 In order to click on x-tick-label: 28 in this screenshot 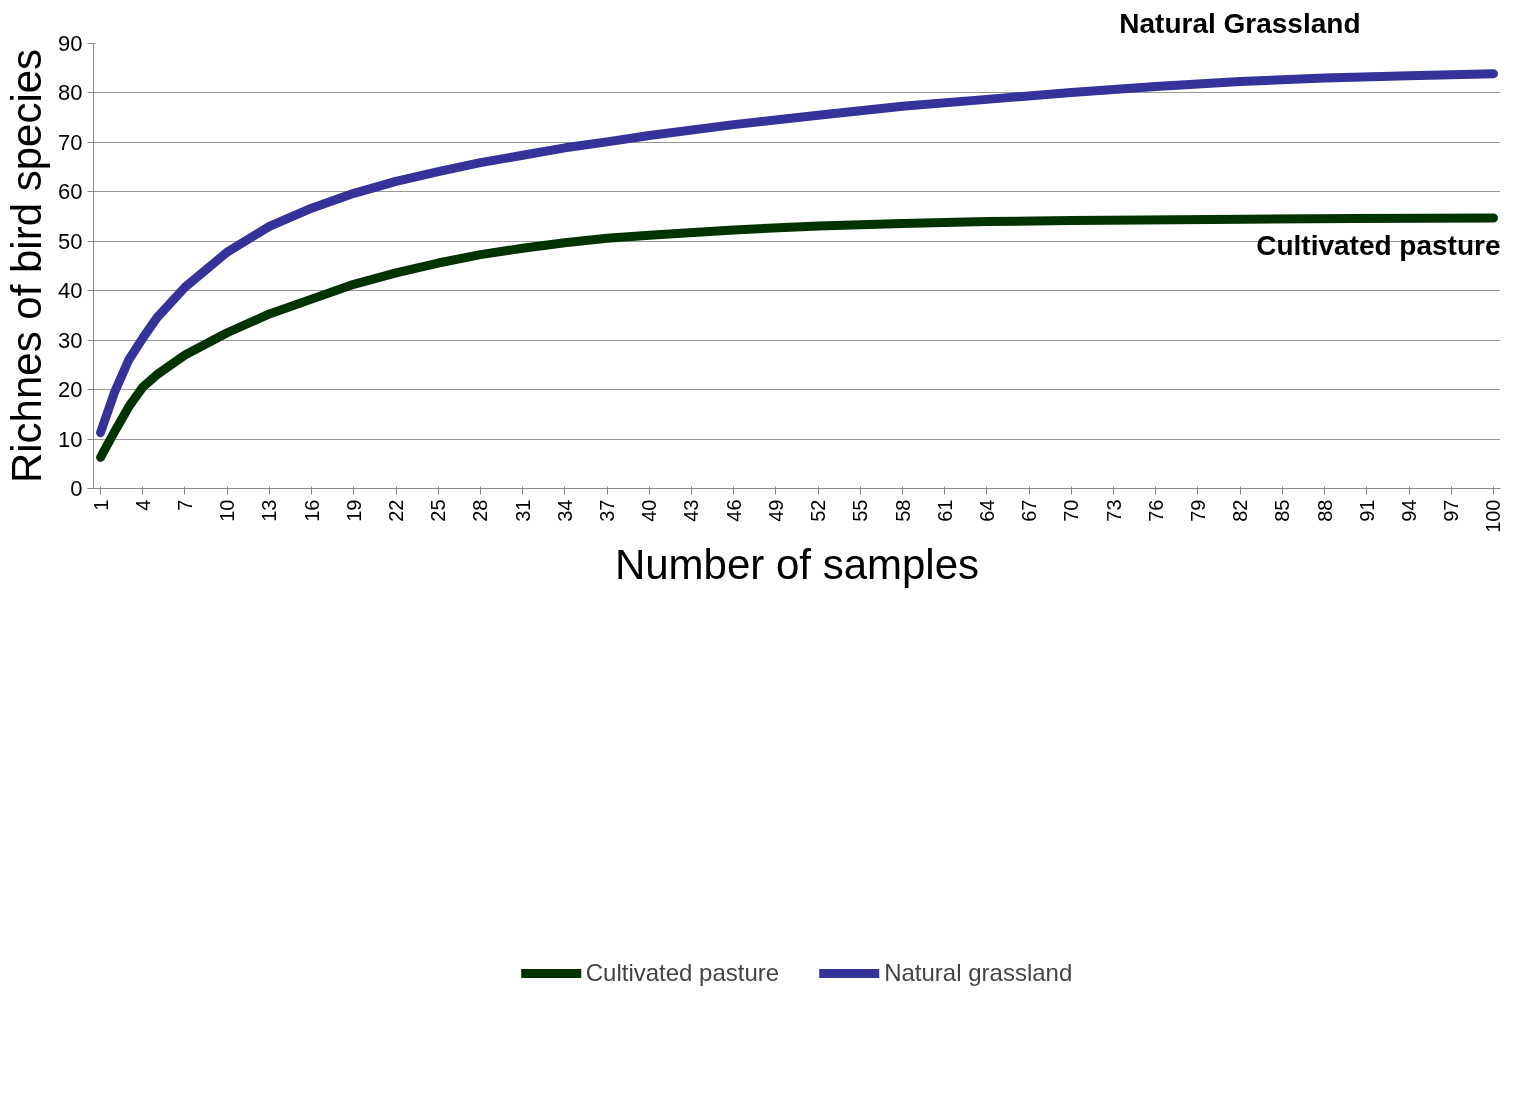, I will do `click(480, 510)`.